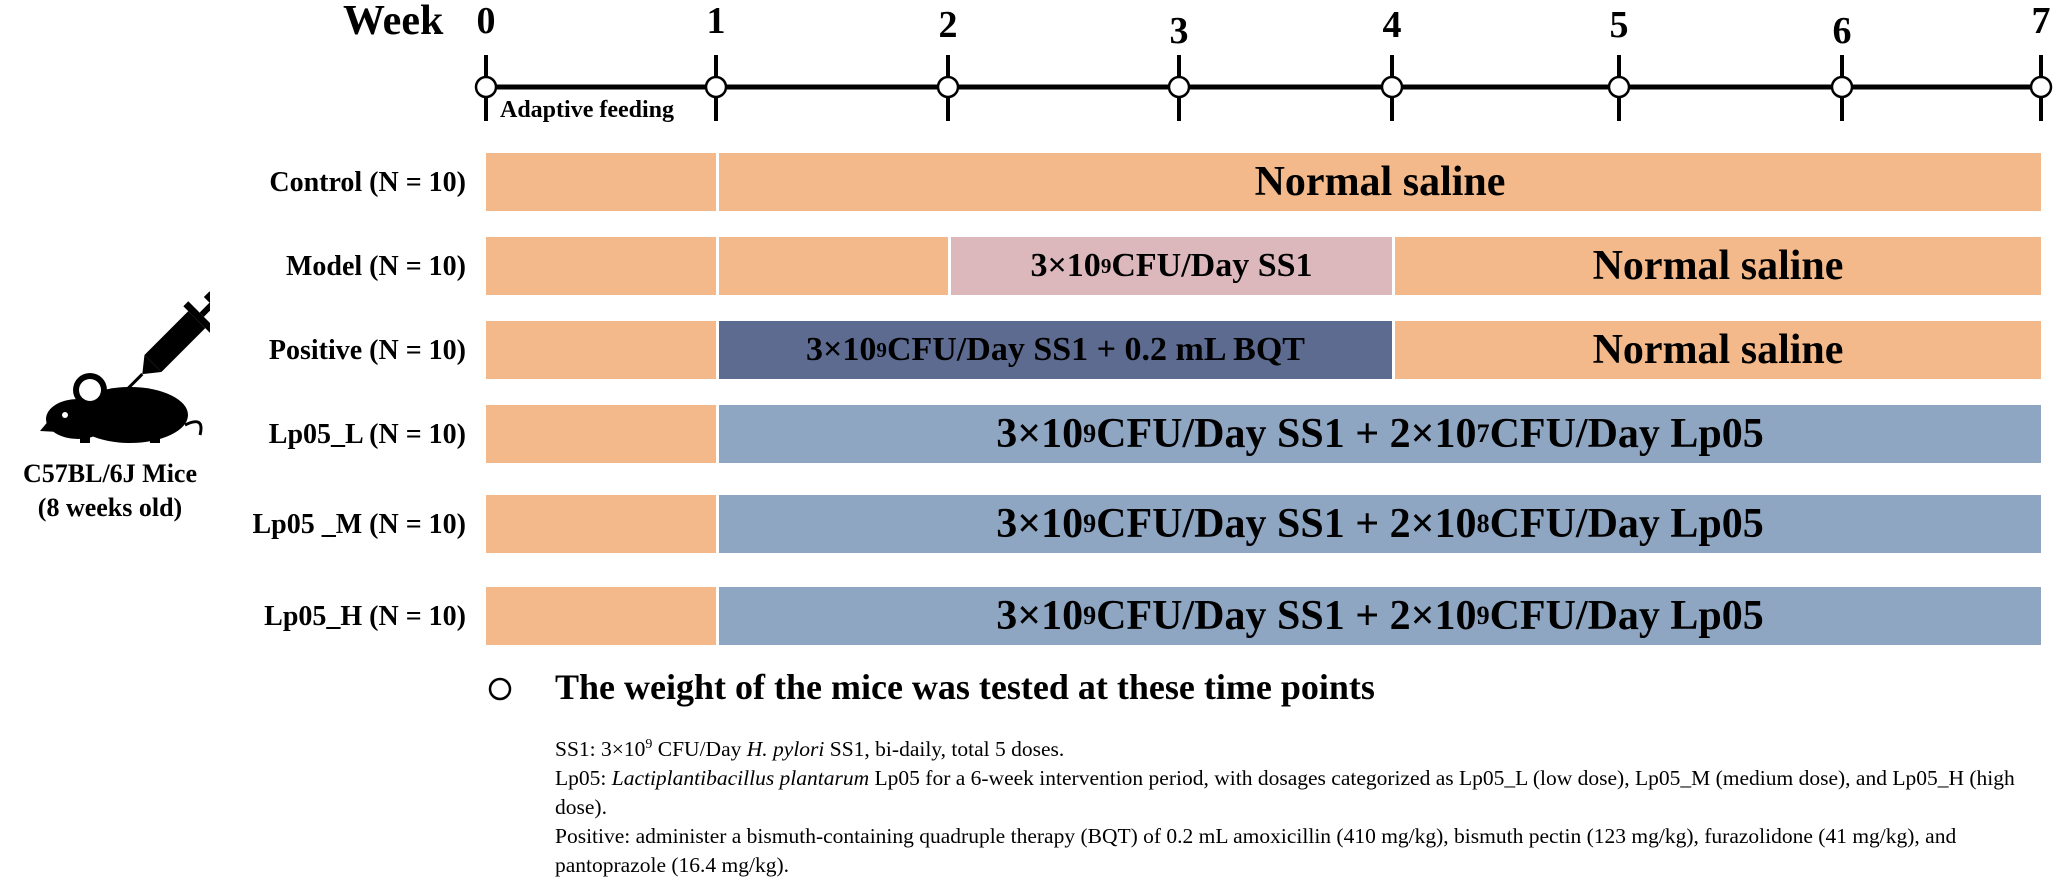 This screenshot has height=880, width=2058. Describe the element at coordinates (1179, 31) in the screenshot. I see `tick-label-week-3: 3` at that location.